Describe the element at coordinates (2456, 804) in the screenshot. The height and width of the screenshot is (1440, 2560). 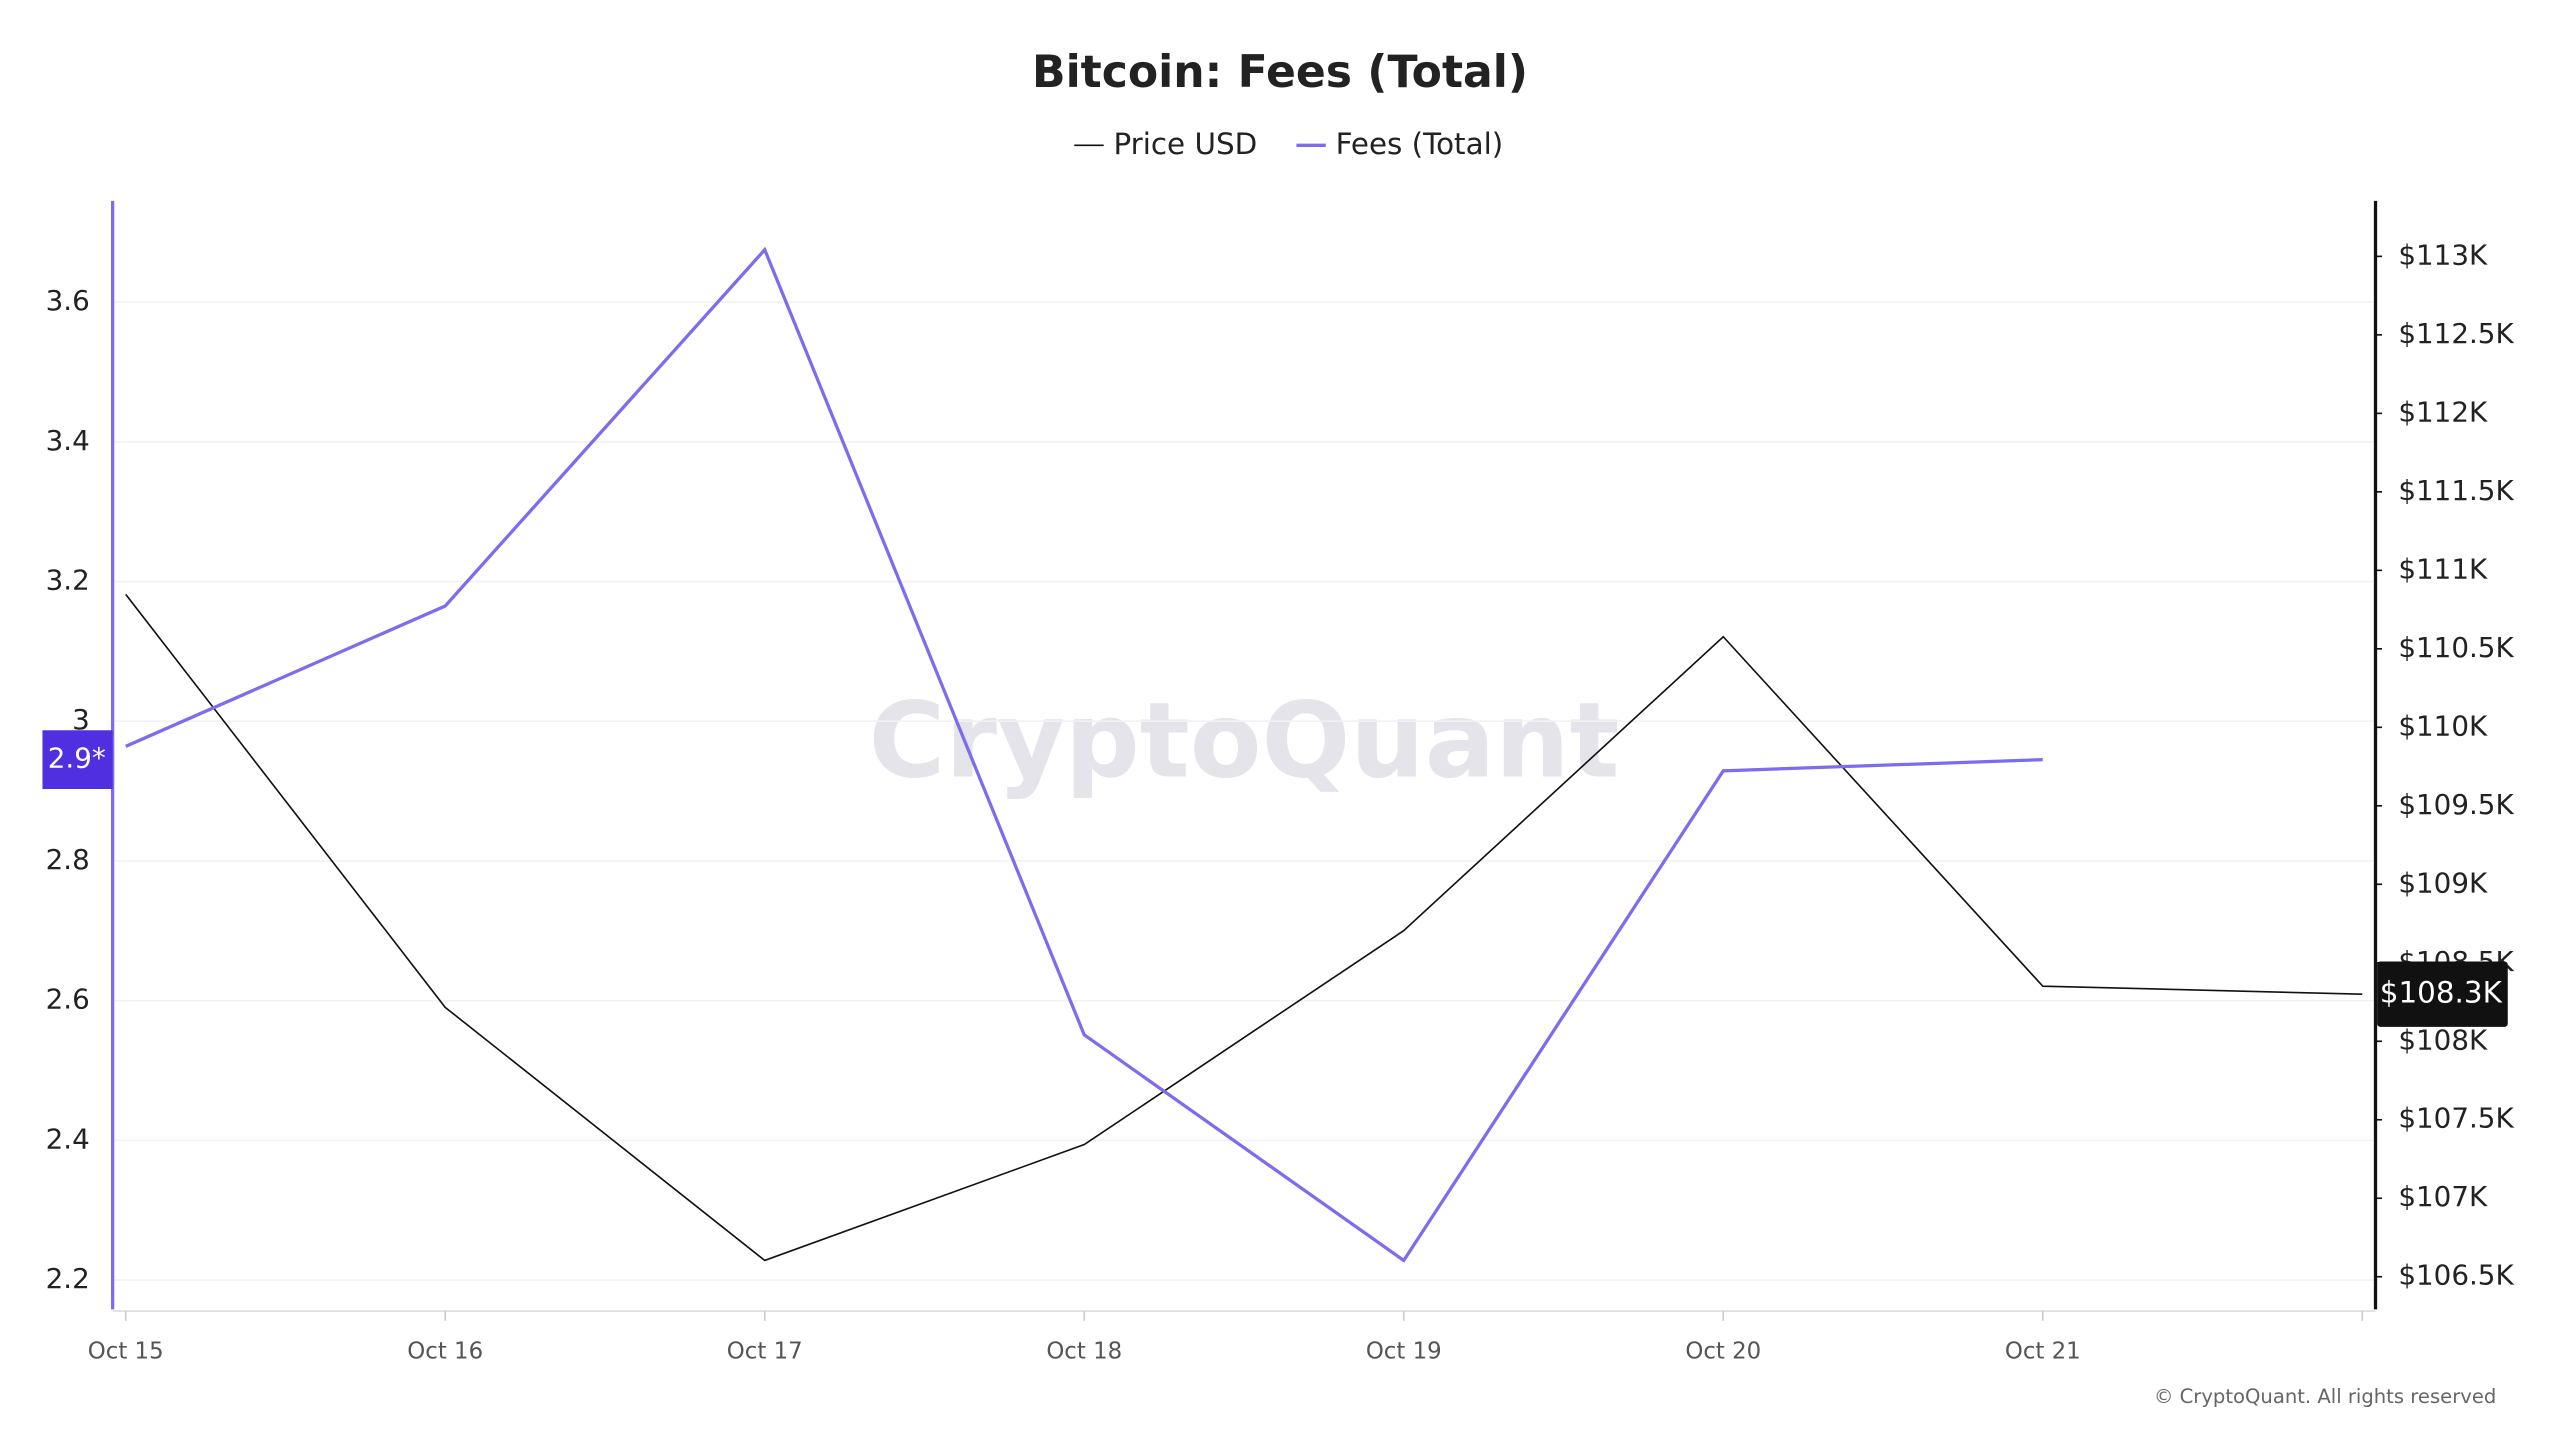
I see `y2-tick-label: $109.5K` at that location.